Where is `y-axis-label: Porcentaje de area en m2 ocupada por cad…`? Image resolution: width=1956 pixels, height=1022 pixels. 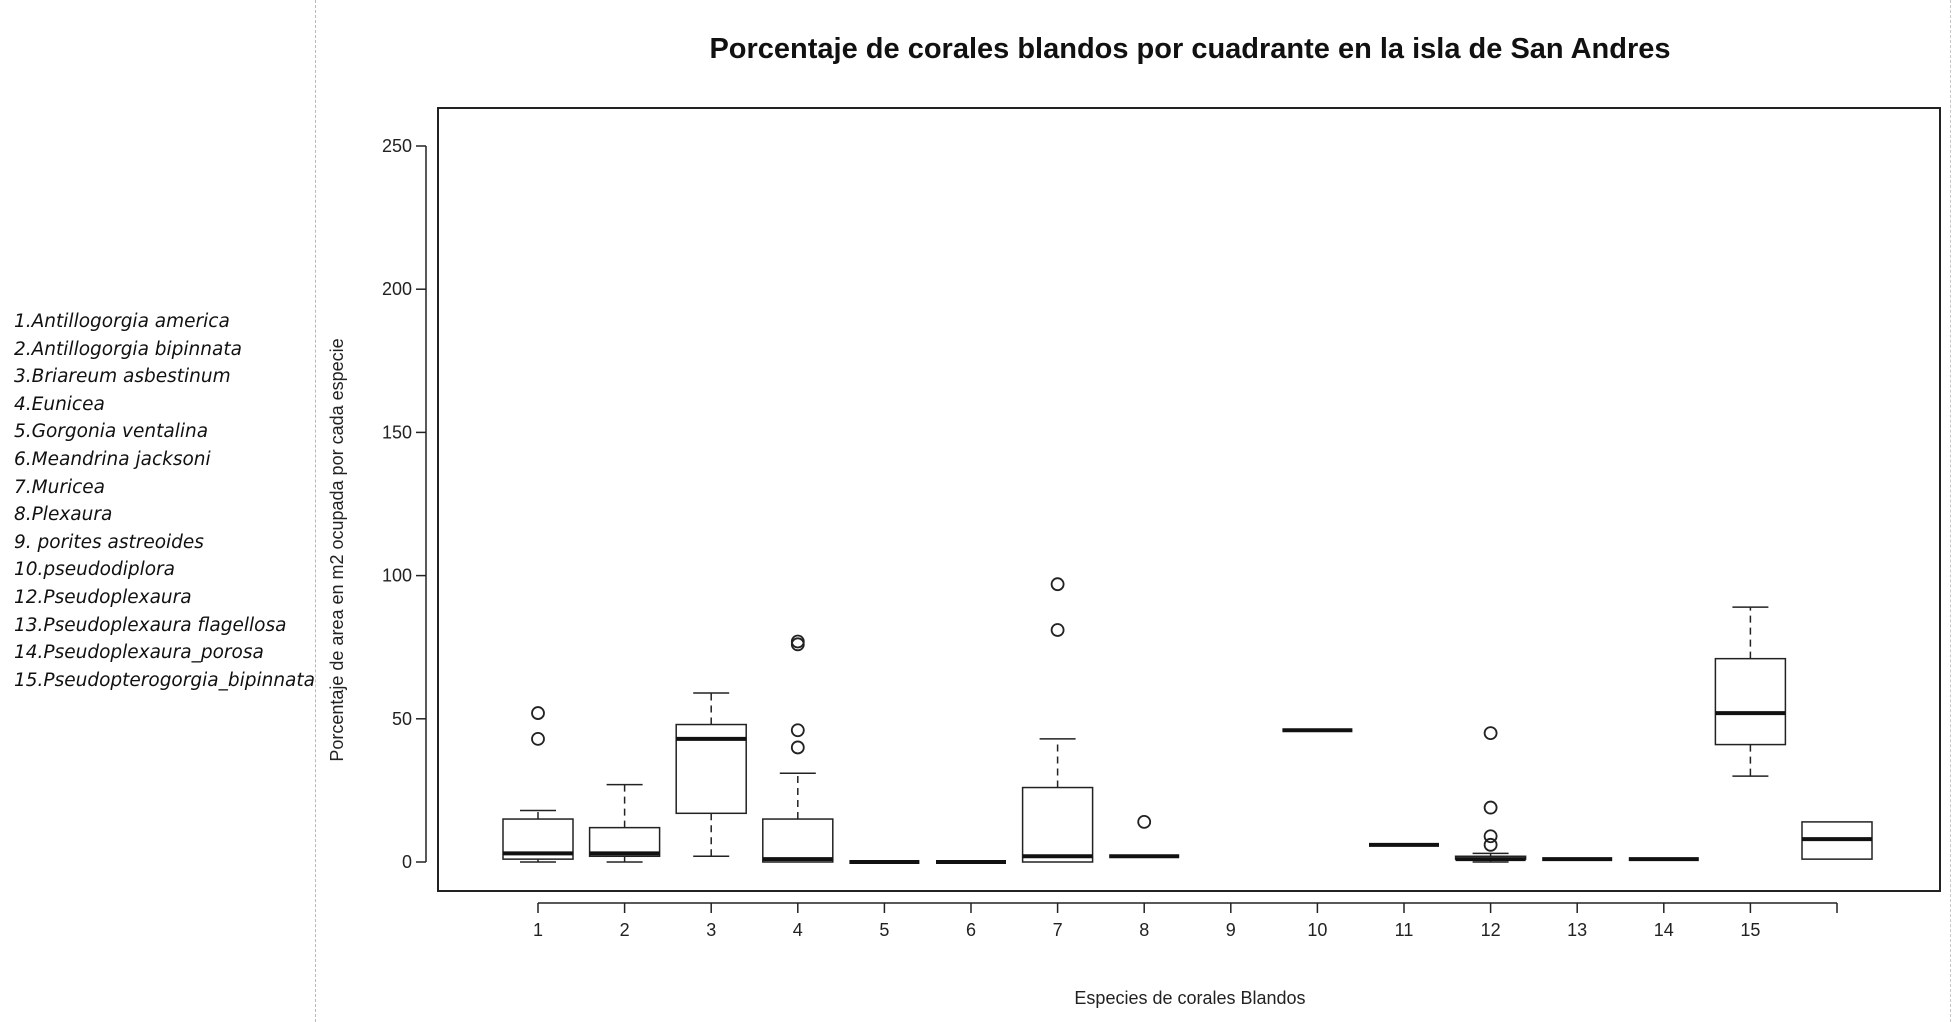 y-axis-label: Porcentaje de area en m2 ocupada por cad… is located at coordinates (337, 549).